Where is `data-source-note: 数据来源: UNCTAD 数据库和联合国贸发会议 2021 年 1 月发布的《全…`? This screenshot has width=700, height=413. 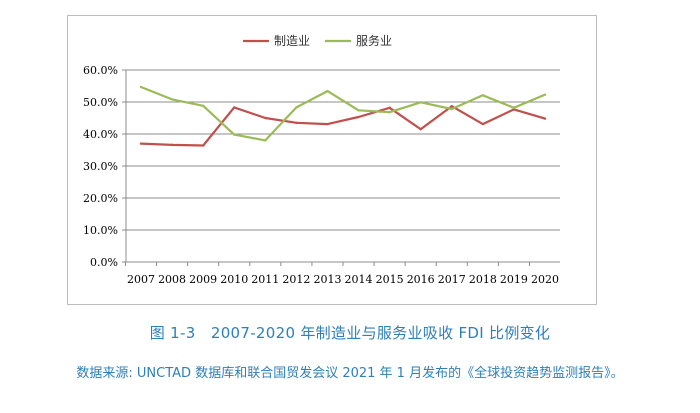
data-source-note: 数据来源: UNCTAD 数据库和联合国贸发会议 2021 年 1 月发布的《全… is located at coordinates (350, 373).